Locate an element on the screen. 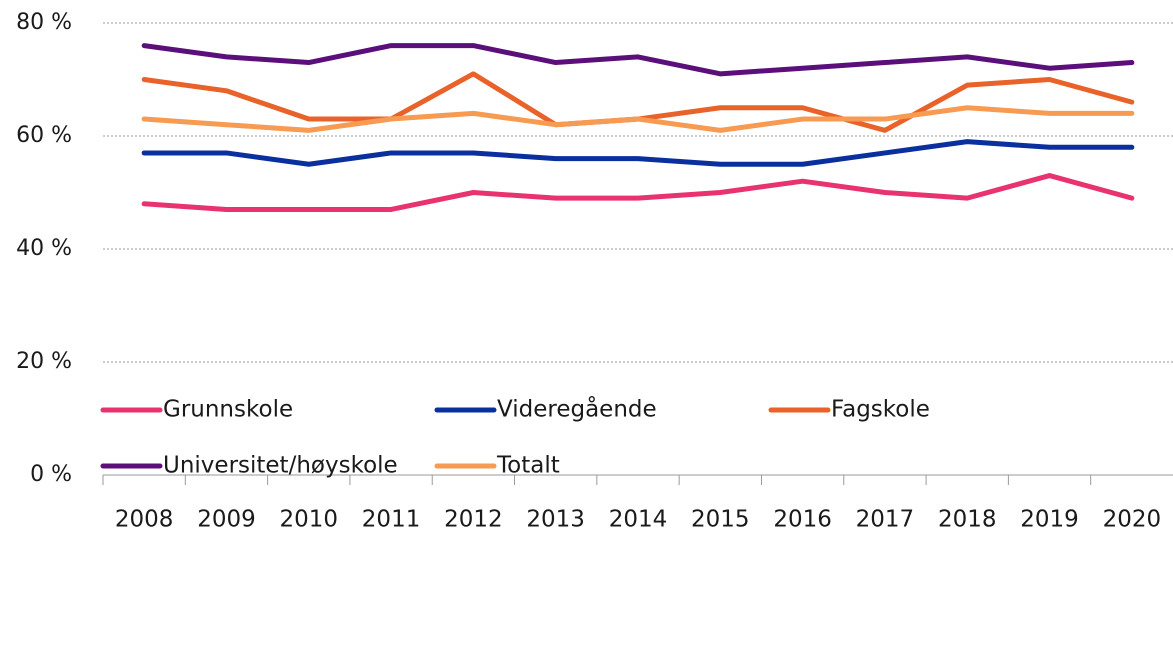 The height and width of the screenshot is (650, 1173). legend-label: Universitet/høyskole is located at coordinates (280, 466).